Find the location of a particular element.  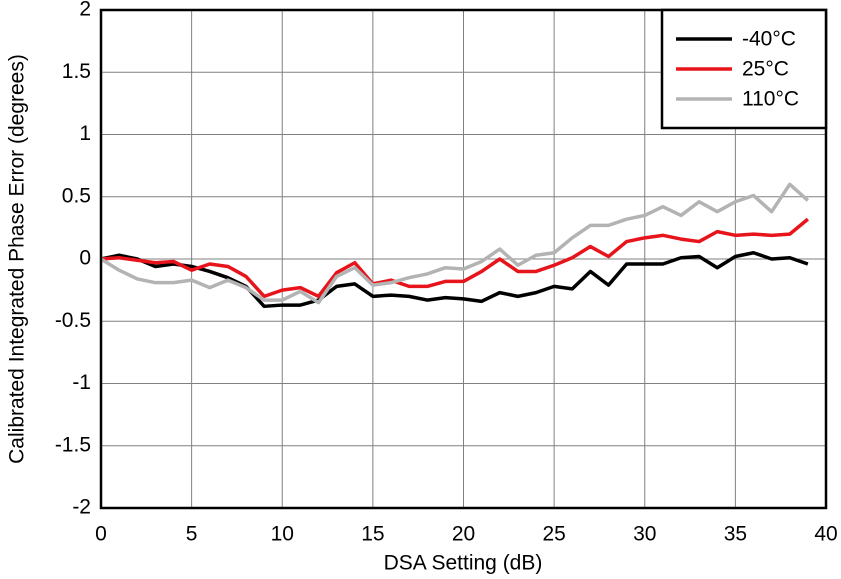

y-tick-label: -0.5 is located at coordinates (73, 320).